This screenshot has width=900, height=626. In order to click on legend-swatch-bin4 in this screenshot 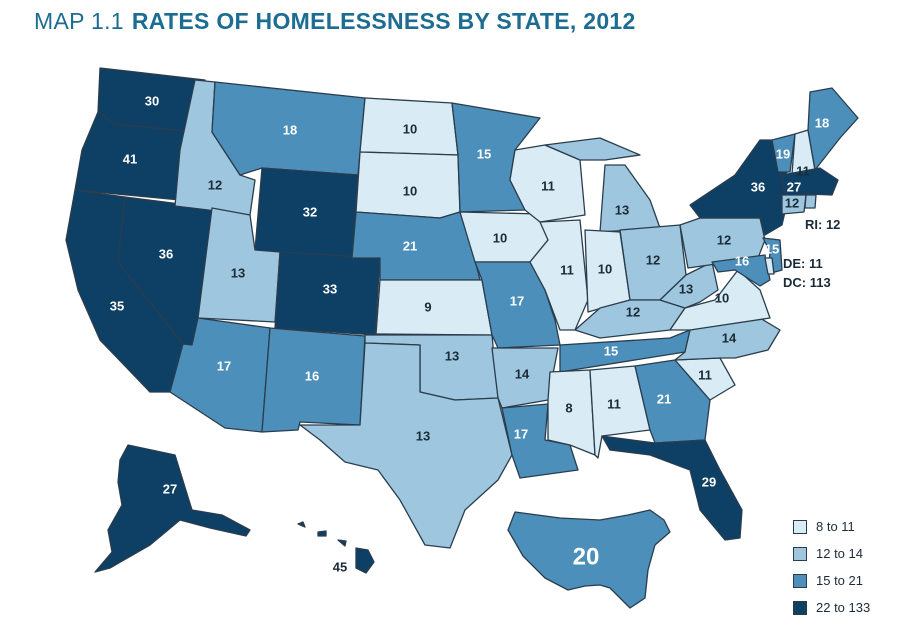, I will do `click(800, 607)`.